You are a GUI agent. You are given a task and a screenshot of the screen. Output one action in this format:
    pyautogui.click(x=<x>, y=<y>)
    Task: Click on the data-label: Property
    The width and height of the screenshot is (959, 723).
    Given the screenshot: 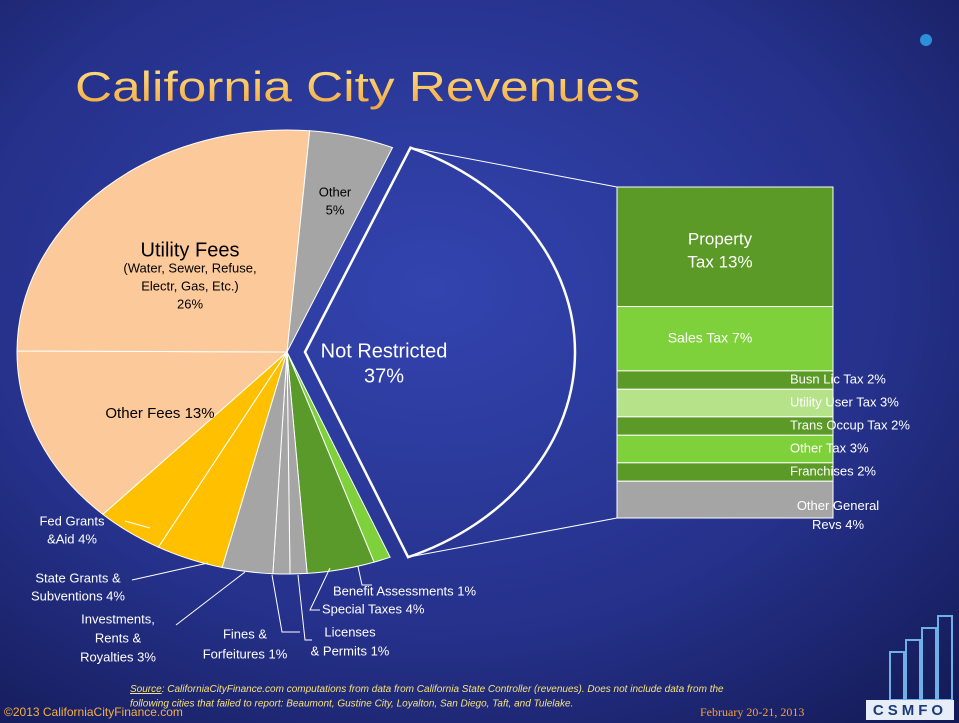 What is the action you would take?
    pyautogui.click(x=720, y=238)
    